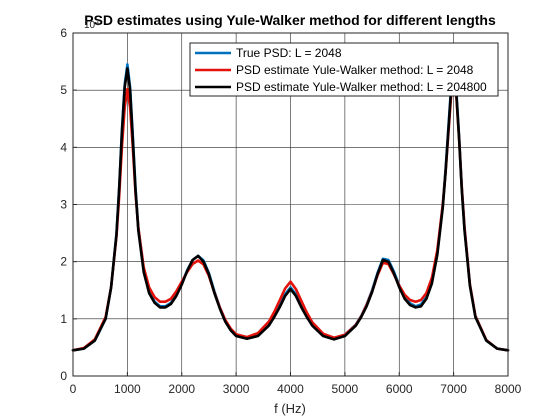  What do you see at coordinates (91, 25) in the screenshot?
I see `y-exponent-label: 10⁴` at bounding box center [91, 25].